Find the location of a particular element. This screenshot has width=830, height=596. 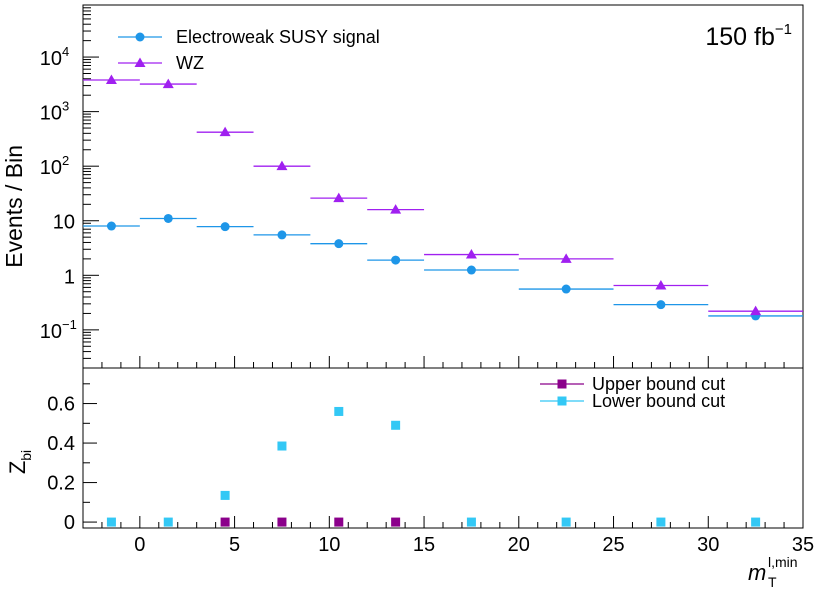

bottom-y-label-main: Z is located at coordinates (17, 467).